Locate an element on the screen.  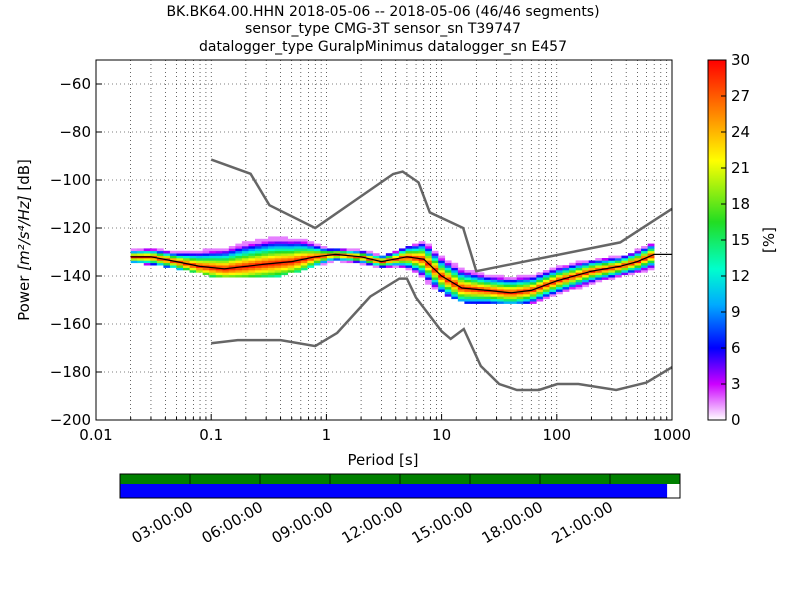
x-tick-label: 0.1 is located at coordinates (211, 435).